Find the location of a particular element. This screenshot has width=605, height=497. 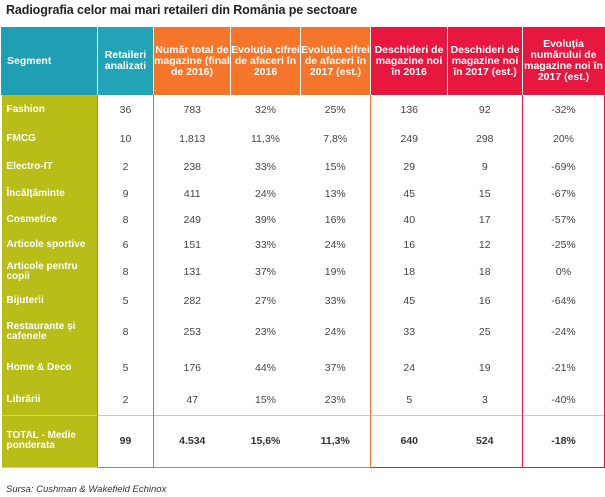

cell: 249 is located at coordinates (192, 220).